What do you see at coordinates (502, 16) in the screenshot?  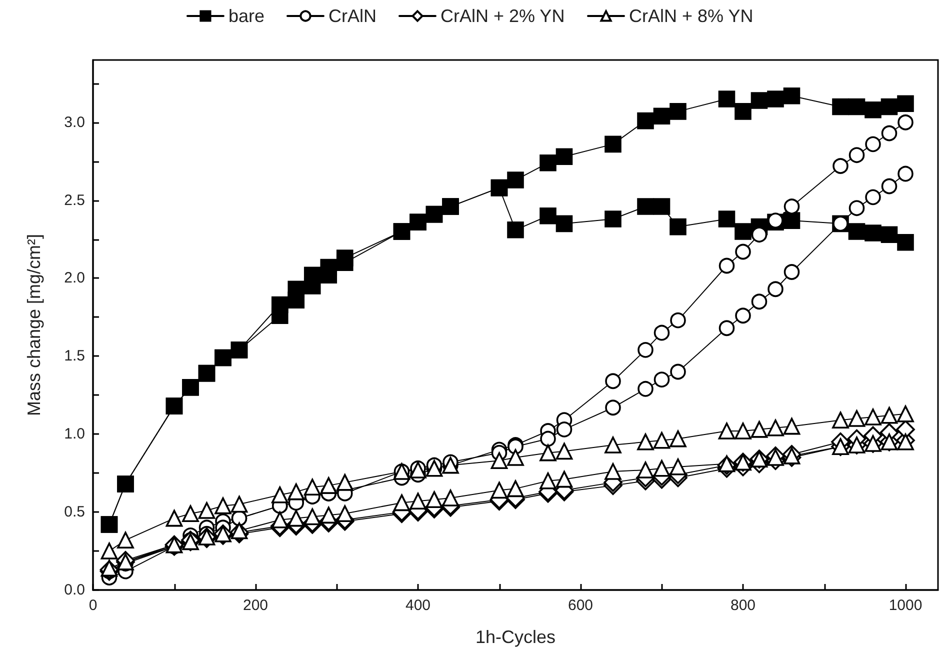 I see `legend-label: CrAlN + 2% YN` at bounding box center [502, 16].